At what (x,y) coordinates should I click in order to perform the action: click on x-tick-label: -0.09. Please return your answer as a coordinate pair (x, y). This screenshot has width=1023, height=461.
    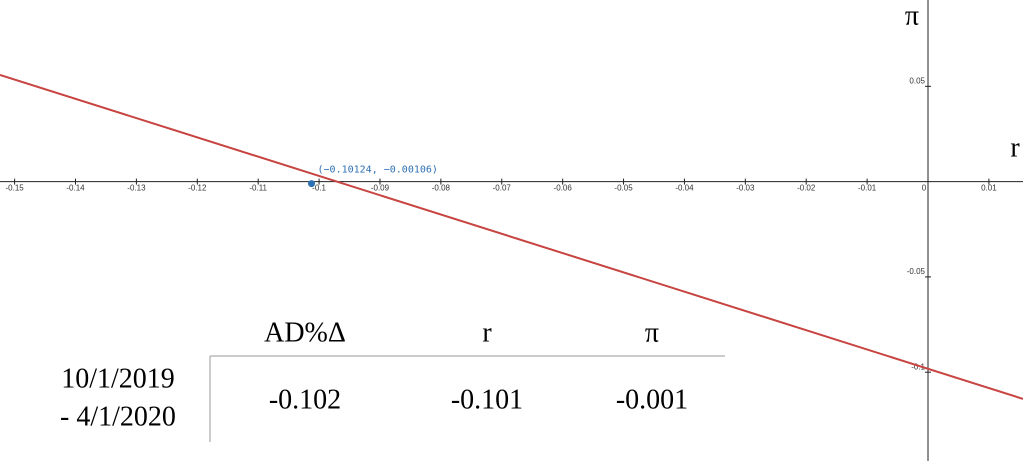
    Looking at the image, I should click on (380, 188).